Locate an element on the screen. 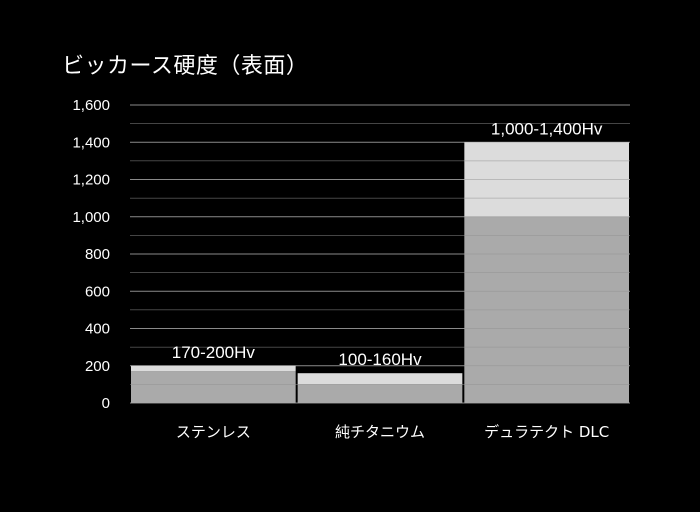 Image resolution: width=700 pixels, height=512 pixels. y-tick-label: 1,000 is located at coordinates (91, 217).